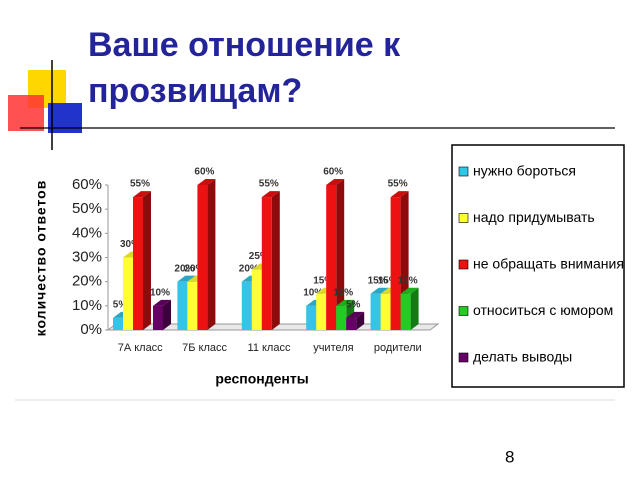  I want to click on deco-square, so click(26, 113).